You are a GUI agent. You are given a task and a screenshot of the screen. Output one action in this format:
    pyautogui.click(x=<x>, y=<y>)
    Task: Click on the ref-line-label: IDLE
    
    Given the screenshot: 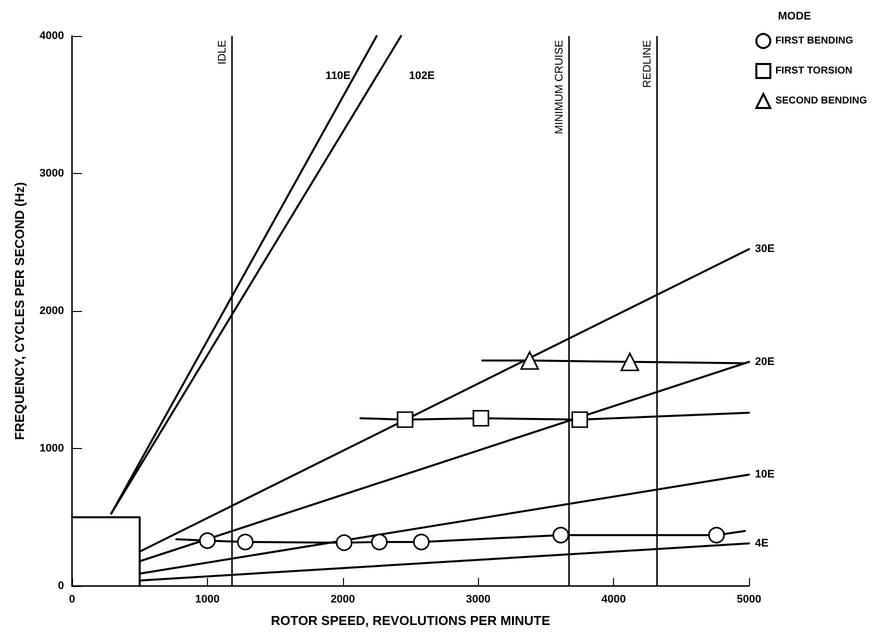 What is the action you would take?
    pyautogui.click(x=222, y=52)
    